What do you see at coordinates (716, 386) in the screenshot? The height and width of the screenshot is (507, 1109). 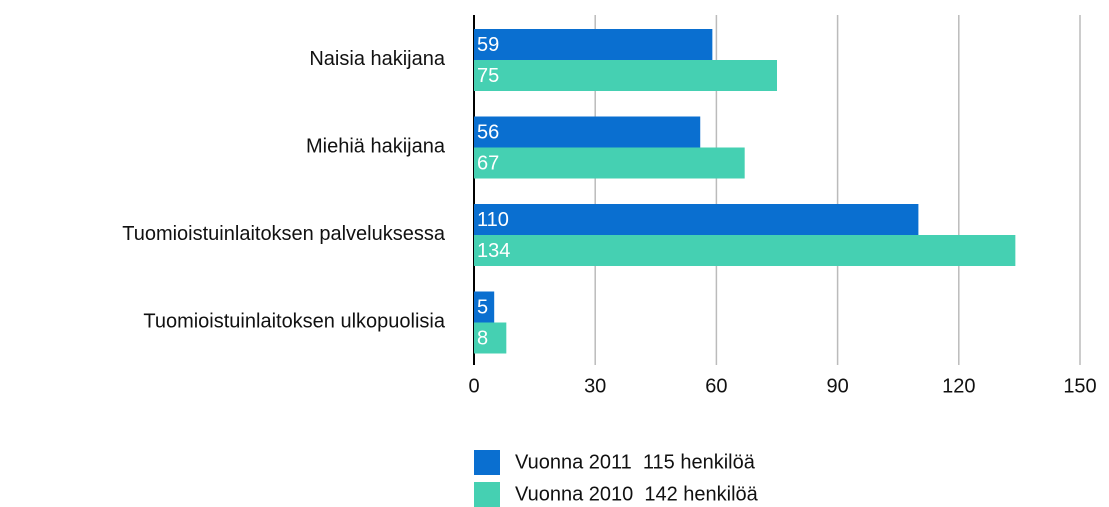 I see `x-tick-label: 60` at bounding box center [716, 386].